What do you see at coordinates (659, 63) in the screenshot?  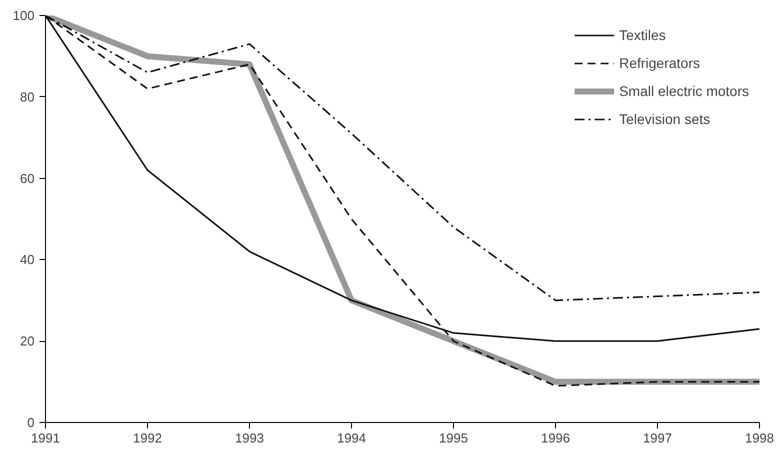 I see `legend-label: Refrigerators` at bounding box center [659, 63].